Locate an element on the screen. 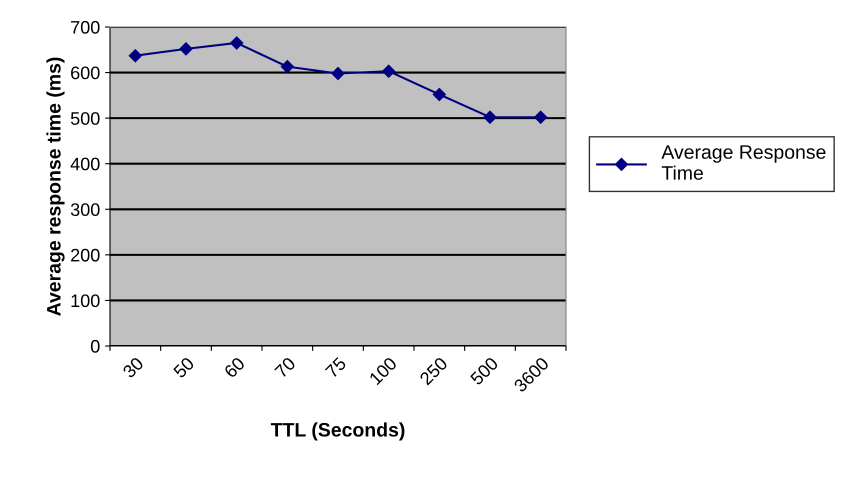 This screenshot has width=854, height=482. x-tick-label: 100 is located at coordinates (383, 371).